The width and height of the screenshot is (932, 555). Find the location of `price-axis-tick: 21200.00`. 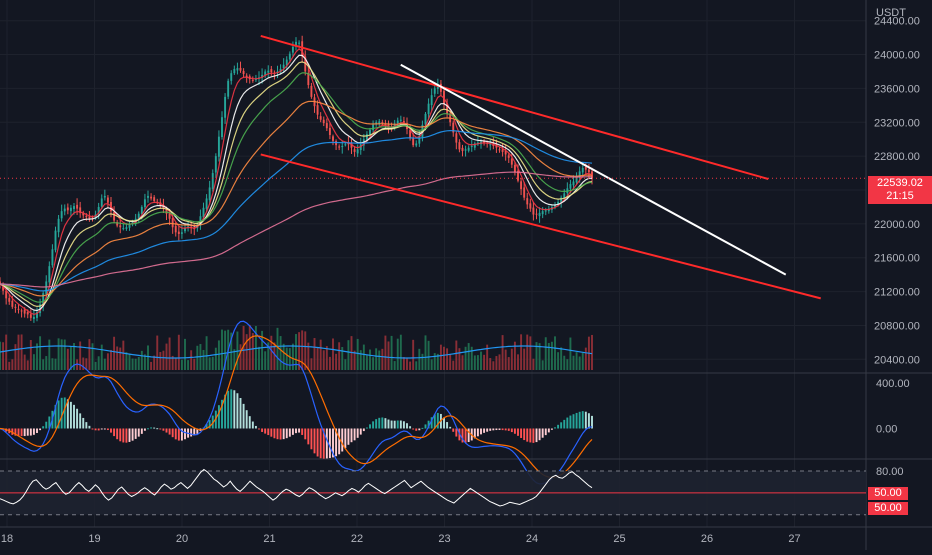

price-axis-tick: 21200.00 is located at coordinates (897, 293).